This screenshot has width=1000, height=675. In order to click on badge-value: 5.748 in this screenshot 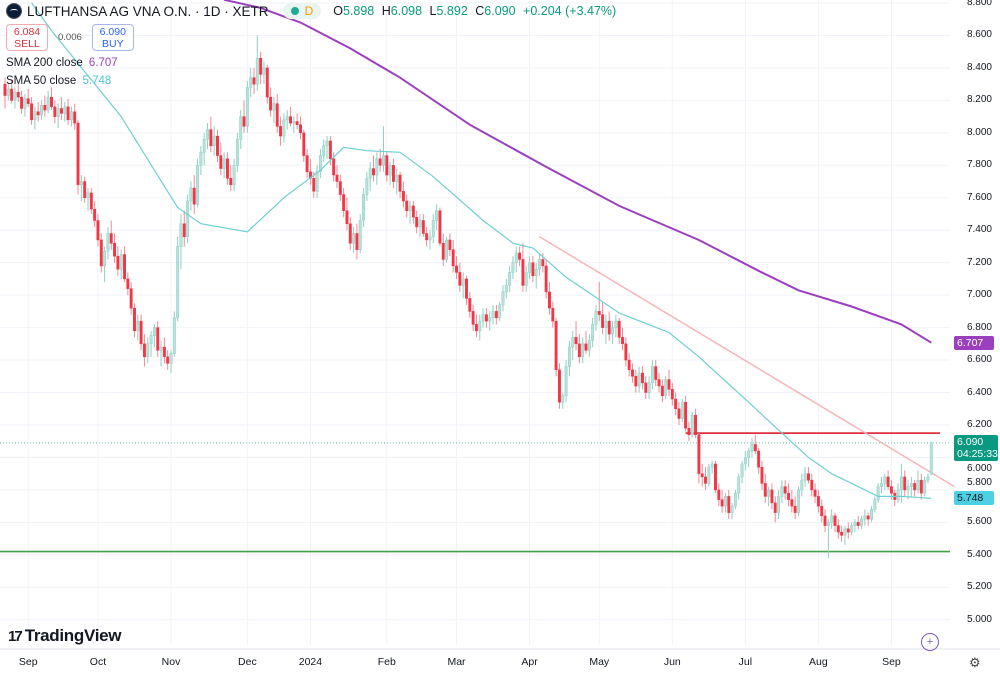, I will do `click(970, 498)`.